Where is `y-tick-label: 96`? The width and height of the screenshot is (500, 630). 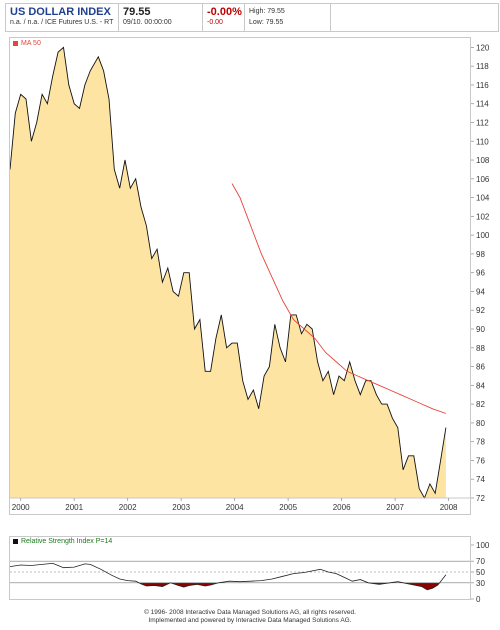
y-tick-label: 96 is located at coordinates (480, 273).